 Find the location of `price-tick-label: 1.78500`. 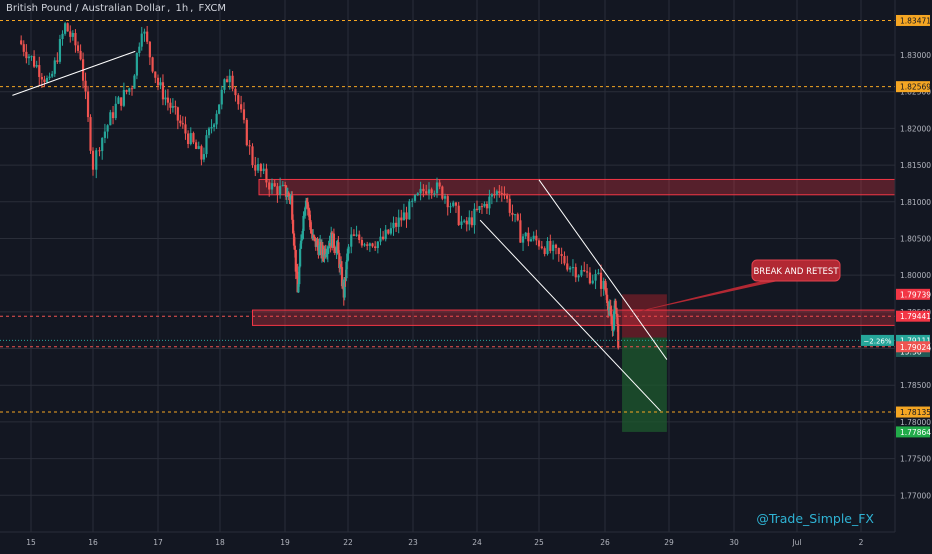

price-tick-label: 1.78500 is located at coordinates (915, 385).